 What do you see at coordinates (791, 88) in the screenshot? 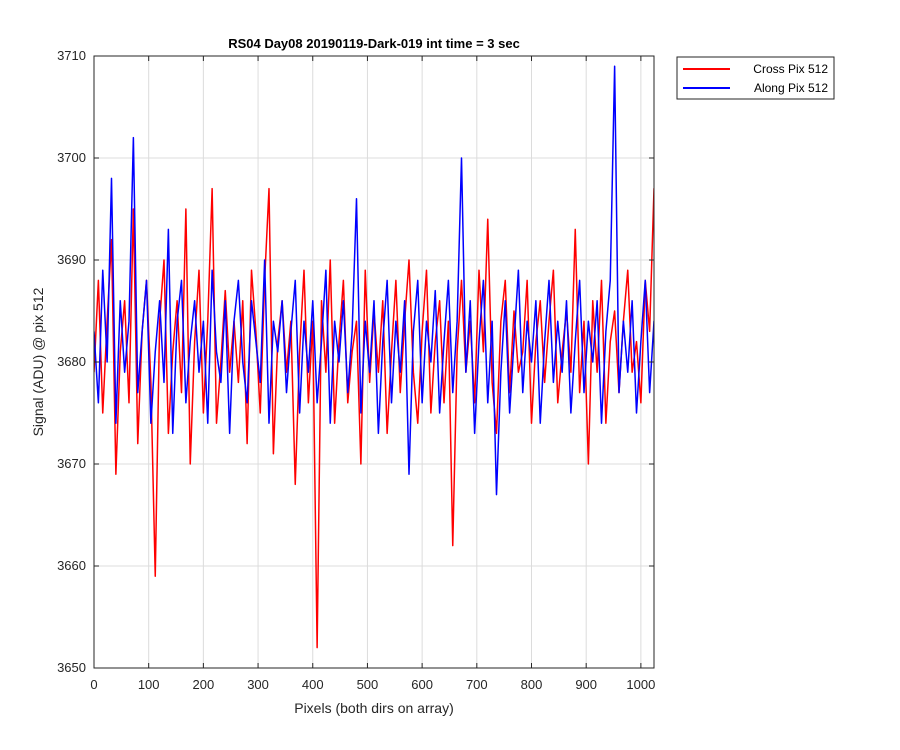
I see `legend-label-along: Along Pix 512` at bounding box center [791, 88].